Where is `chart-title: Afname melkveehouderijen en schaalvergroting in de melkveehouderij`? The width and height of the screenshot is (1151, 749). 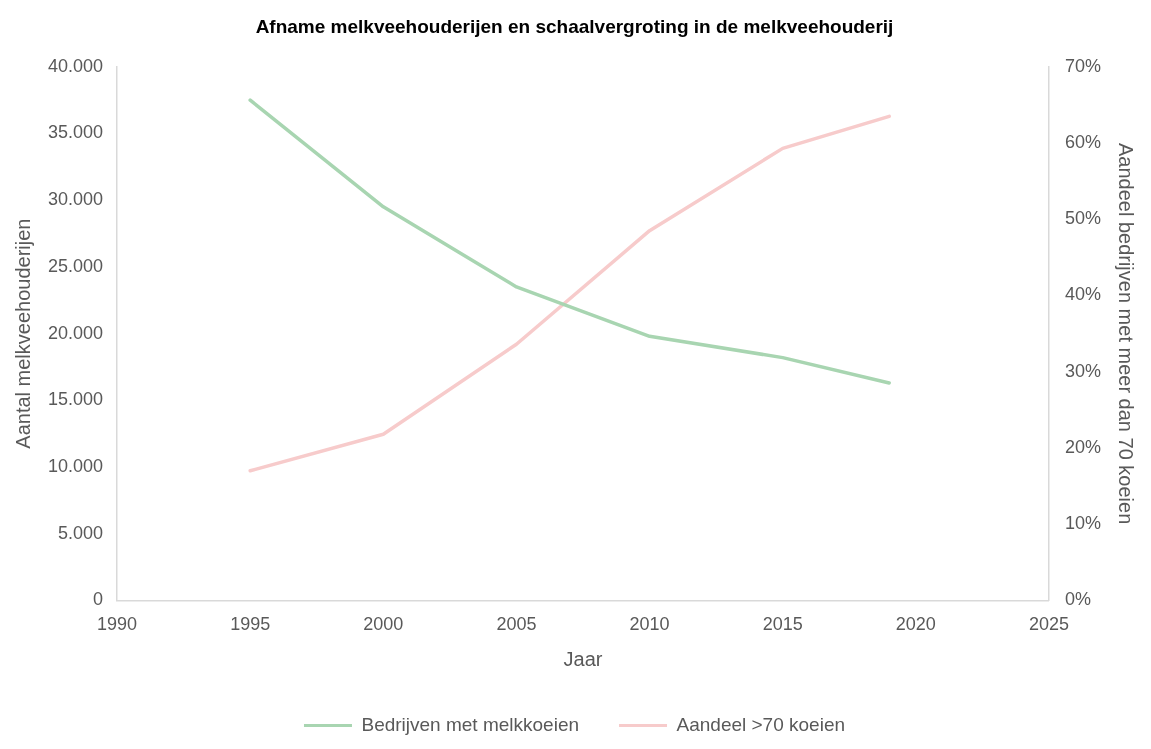 chart-title: Afname melkveehouderijen en schaalvergroting in de melkveehouderij is located at coordinates (574, 26).